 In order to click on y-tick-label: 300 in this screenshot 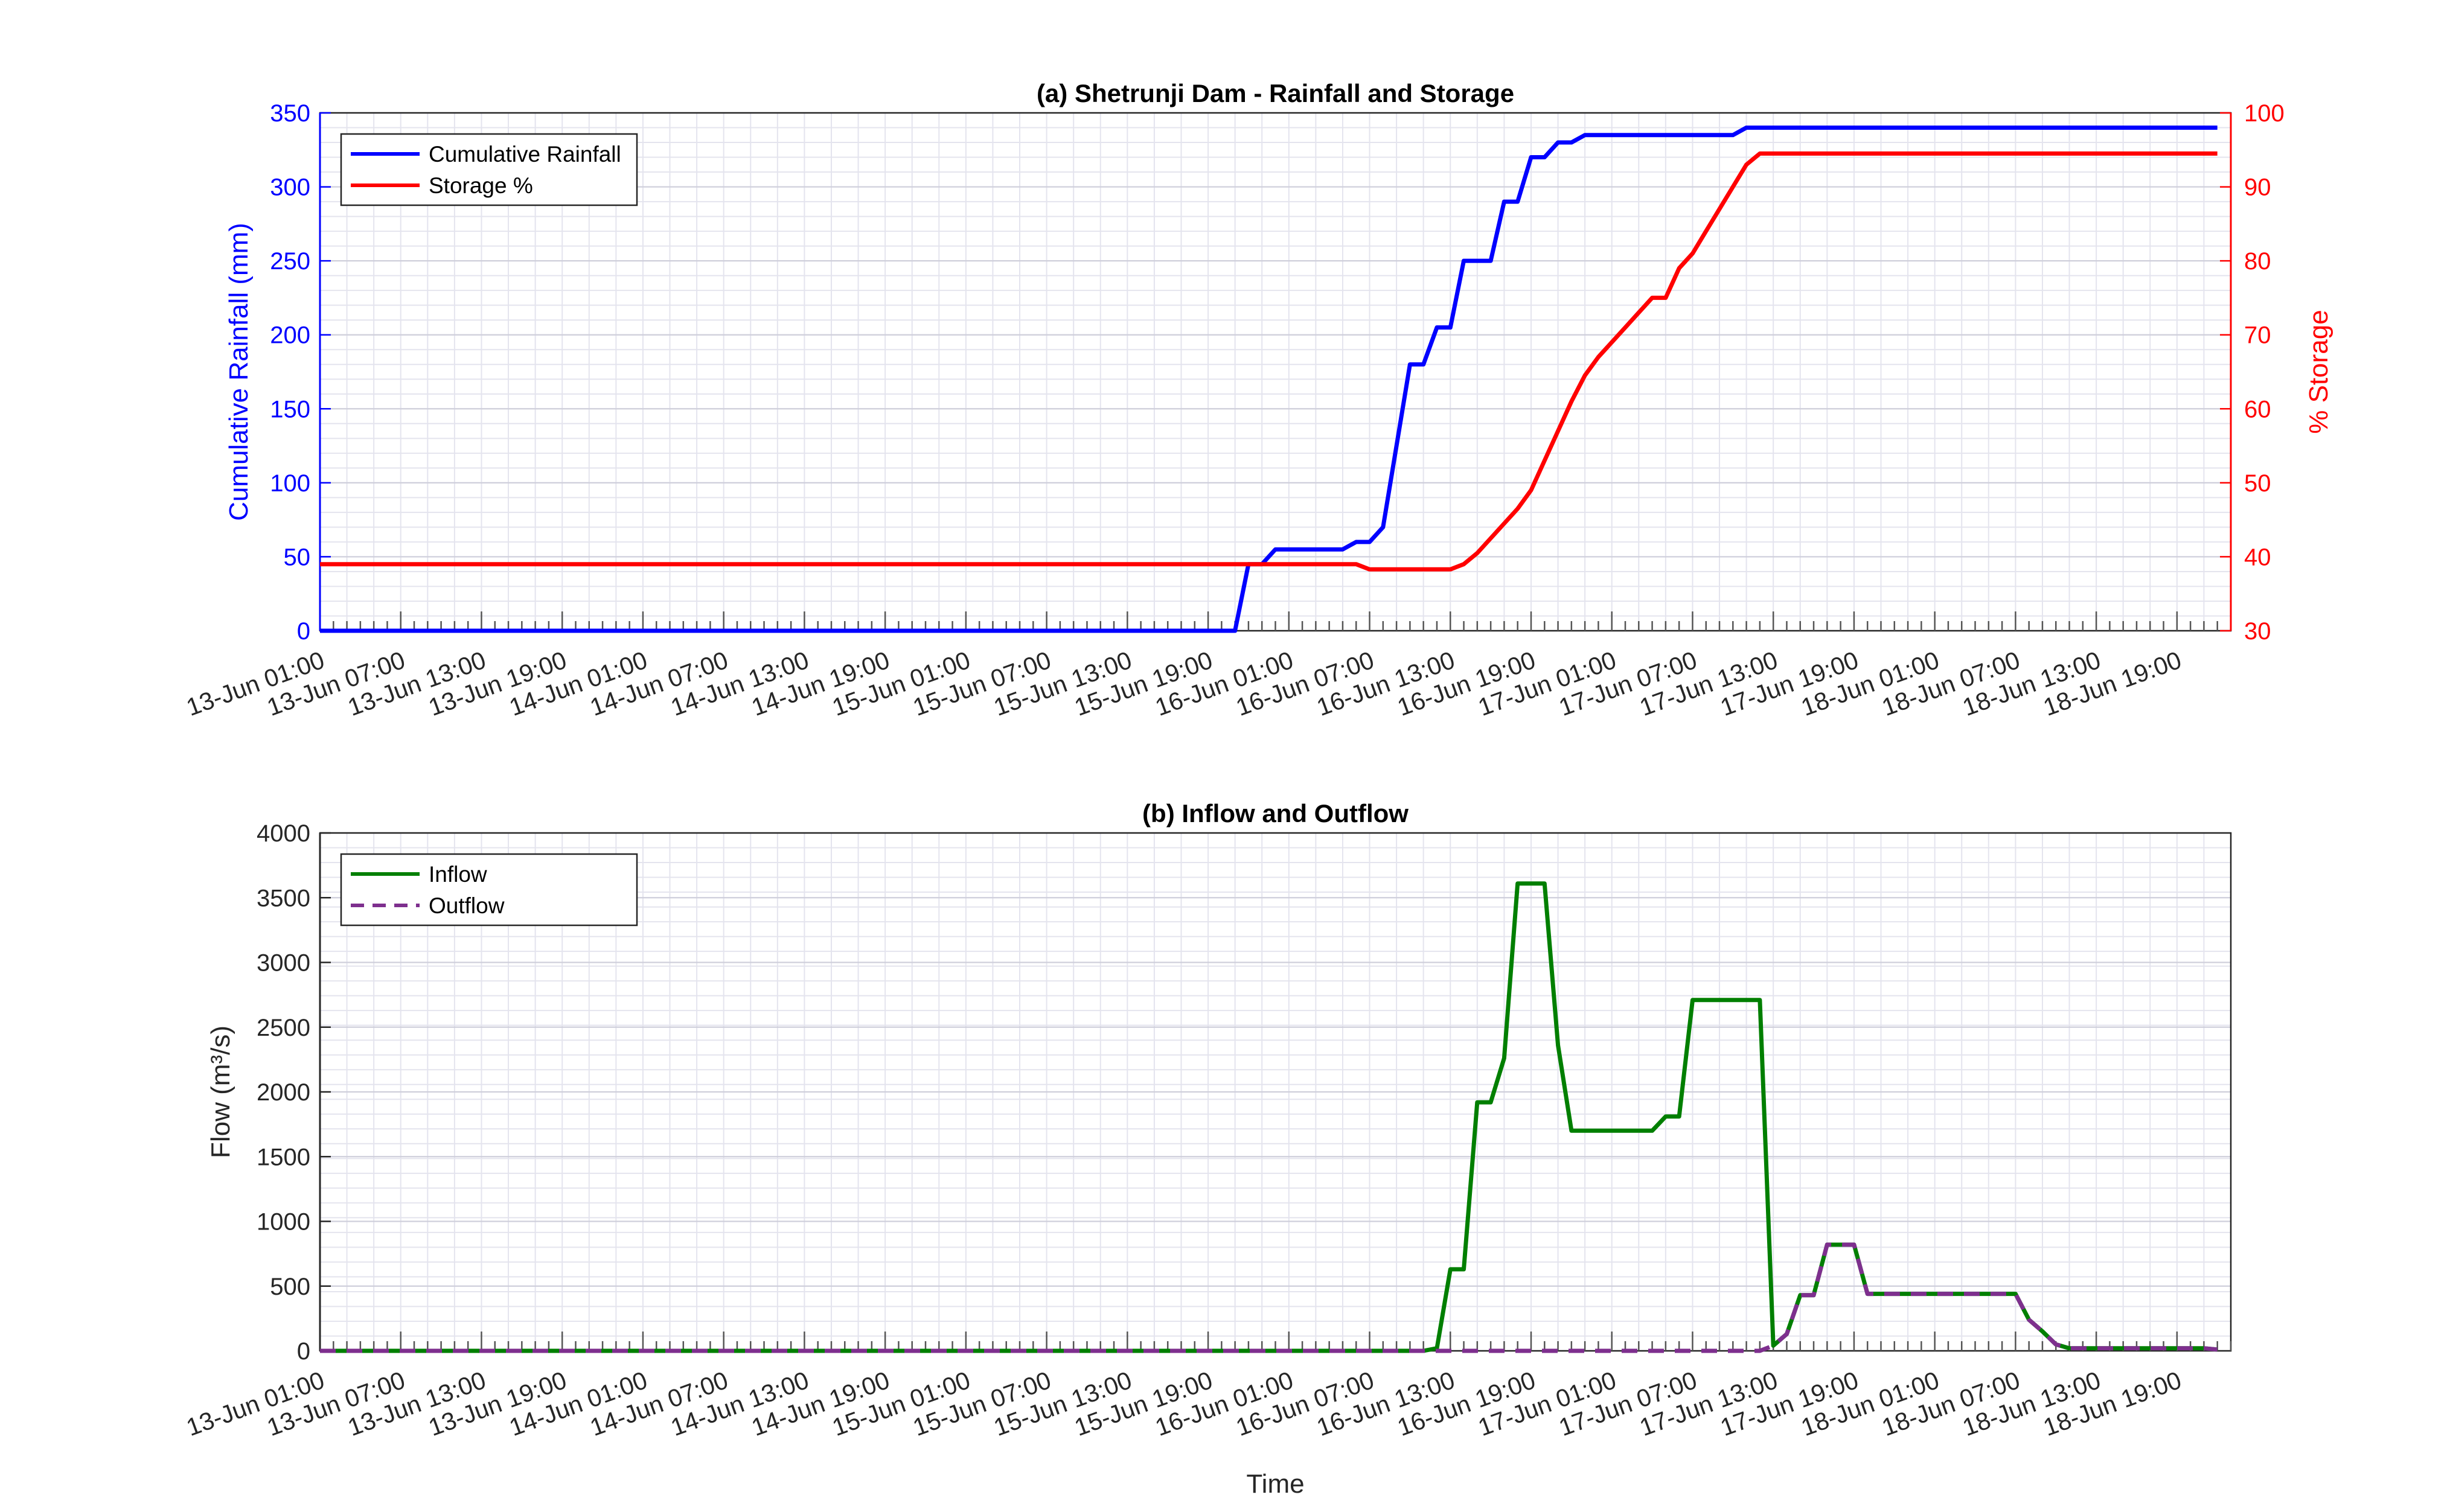, I will do `click(290, 187)`.